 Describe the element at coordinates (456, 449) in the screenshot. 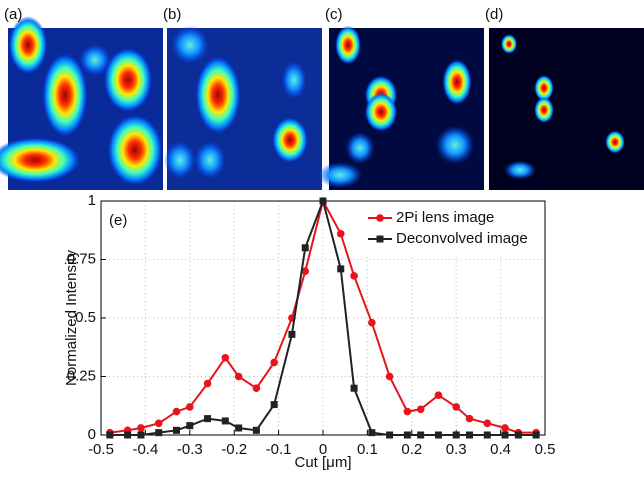

I see `x-tick-label: 0.3` at that location.